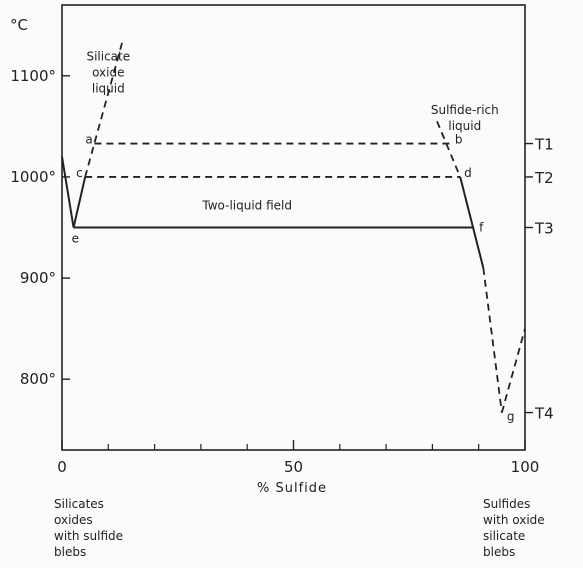  I want to click on annotation-2-line-0: Two-liquid field, so click(246, 205).